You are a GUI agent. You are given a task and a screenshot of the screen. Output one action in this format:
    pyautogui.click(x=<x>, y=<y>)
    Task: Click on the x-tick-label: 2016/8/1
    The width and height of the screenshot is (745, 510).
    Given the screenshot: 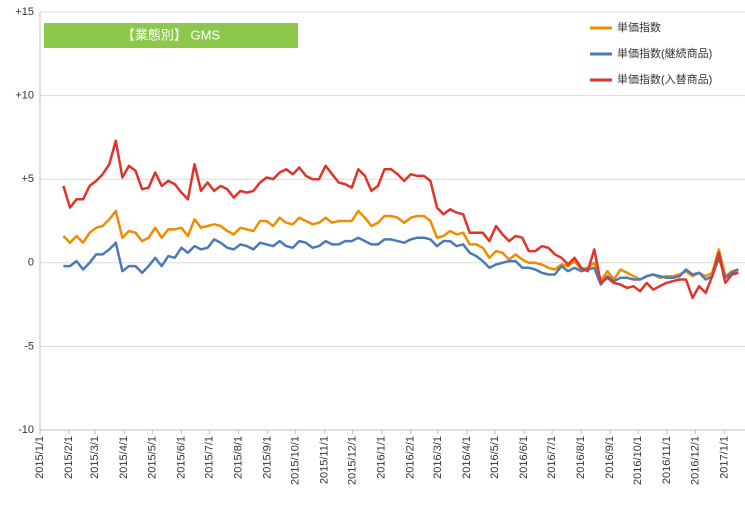 What is the action you would take?
    pyautogui.click(x=581, y=457)
    